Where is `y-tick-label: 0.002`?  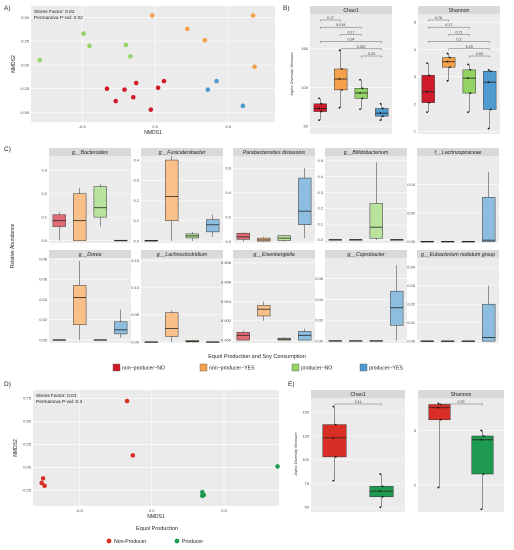 y-tick-label: 0.002 is located at coordinates (226, 320).